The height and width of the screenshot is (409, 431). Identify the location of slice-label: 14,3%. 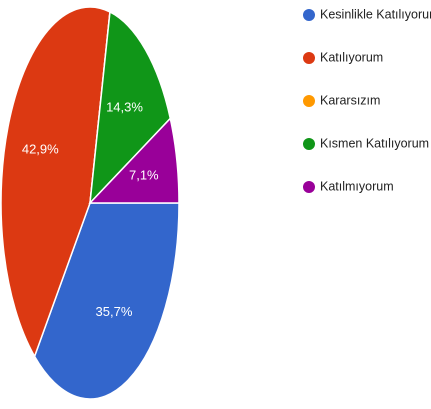
(124, 107).